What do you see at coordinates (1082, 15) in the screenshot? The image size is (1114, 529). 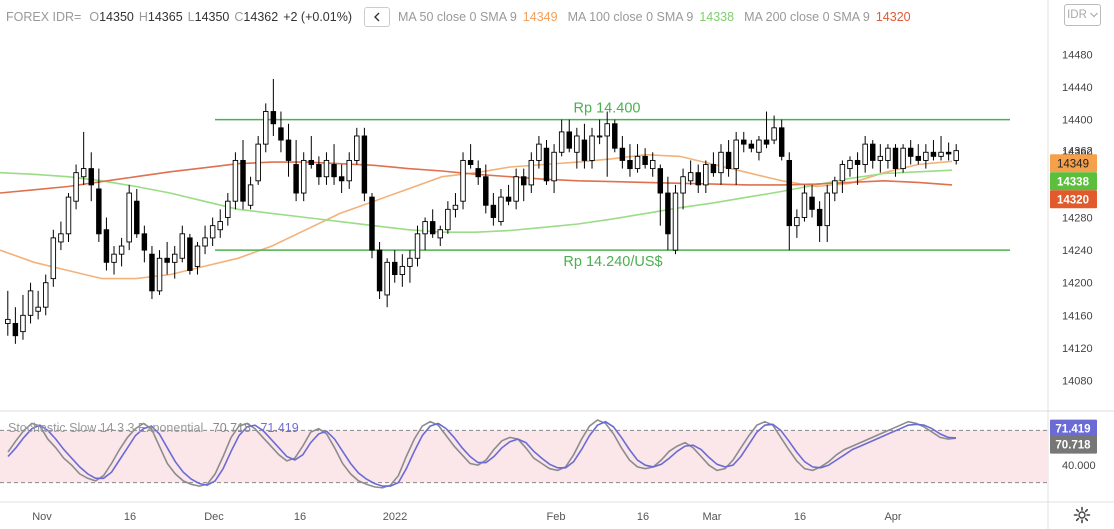 I see `currency-button: IDR` at bounding box center [1082, 15].